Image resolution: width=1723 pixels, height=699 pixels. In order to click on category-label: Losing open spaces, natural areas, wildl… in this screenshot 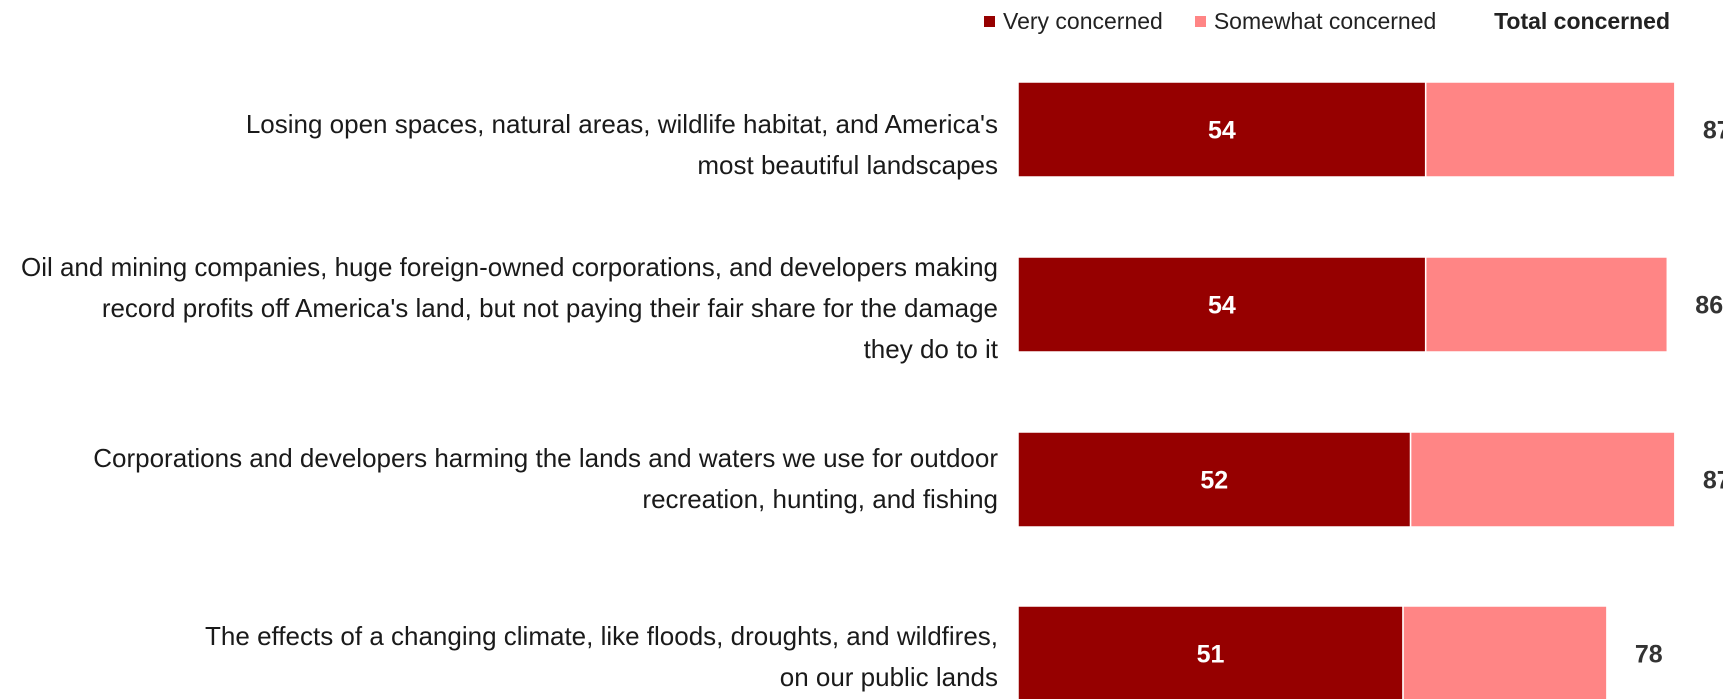, I will do `click(499, 145)`.